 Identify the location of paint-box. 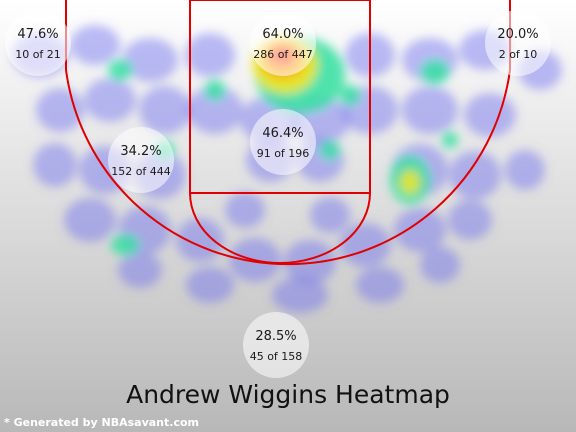
(280, 97).